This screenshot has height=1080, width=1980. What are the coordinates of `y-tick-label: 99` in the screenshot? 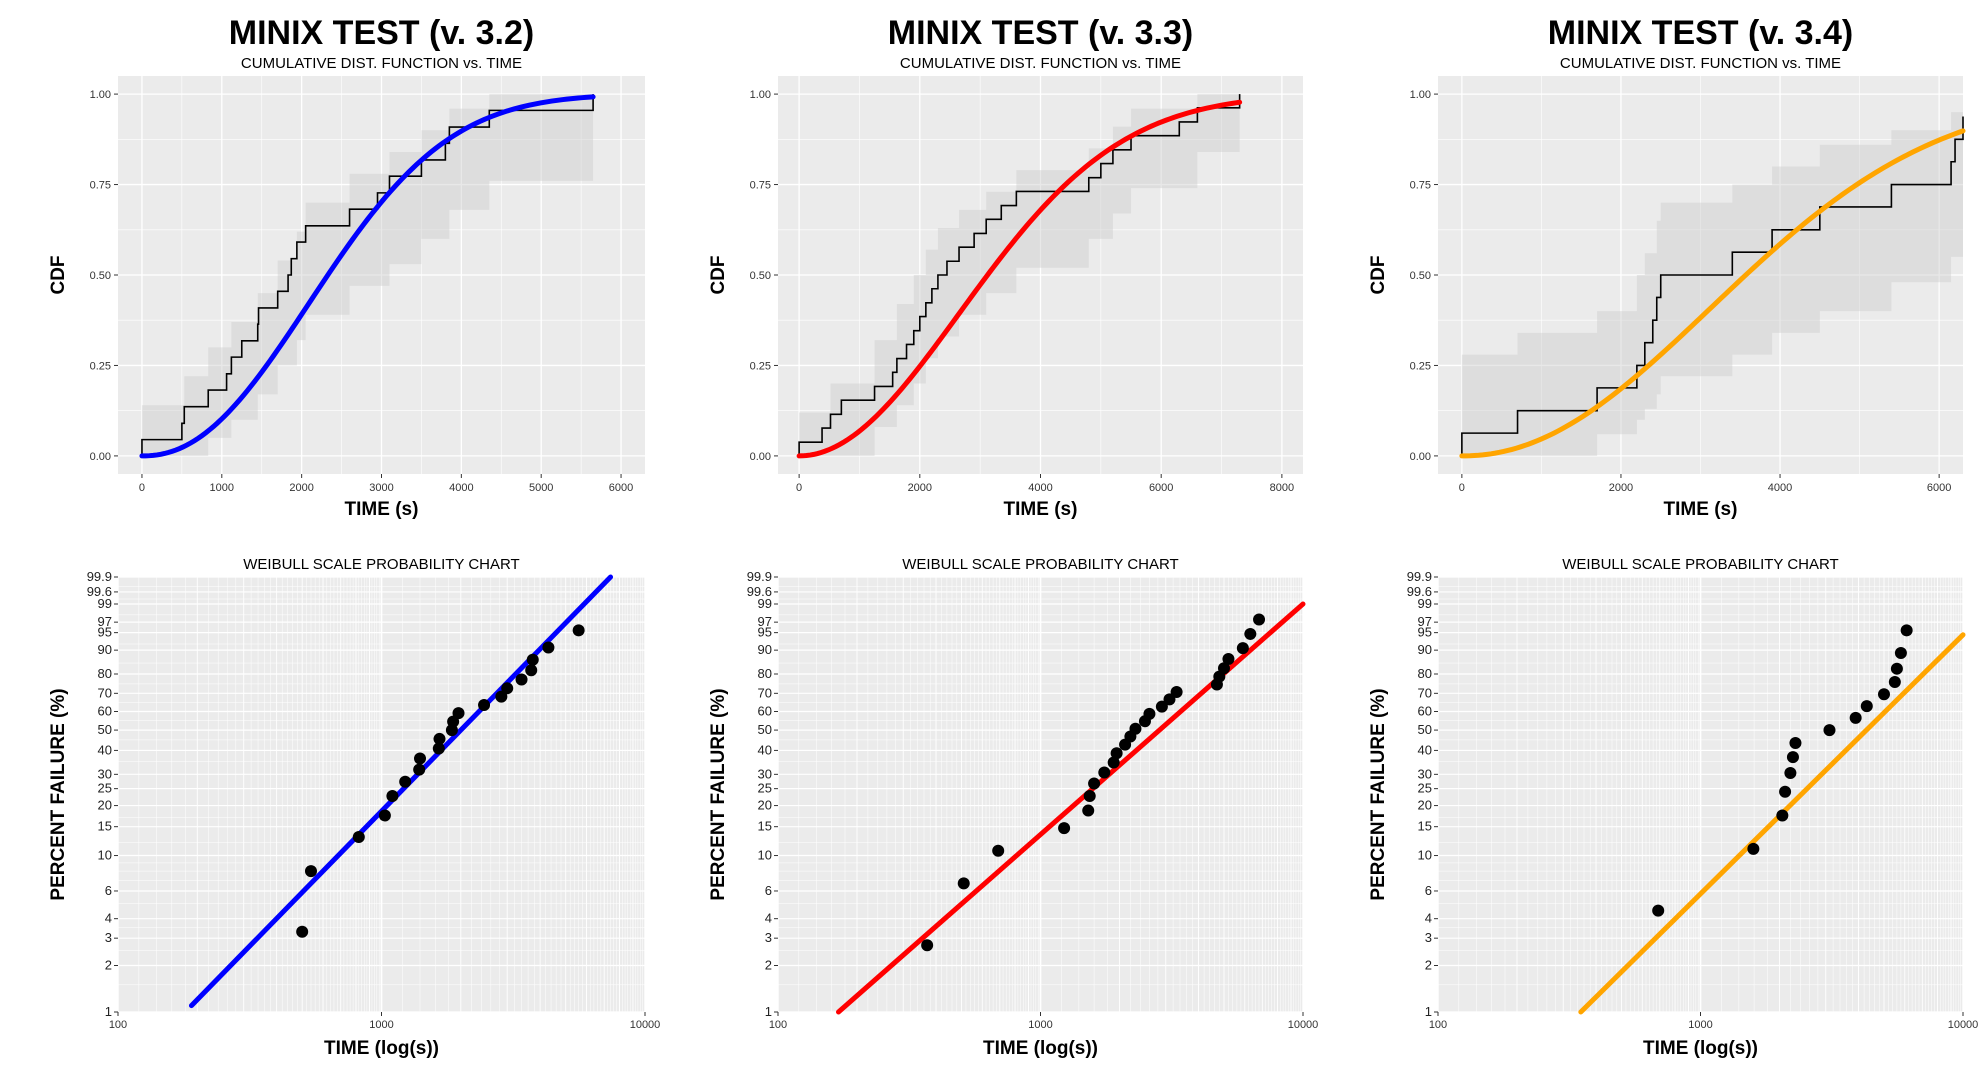 It's located at (105, 603).